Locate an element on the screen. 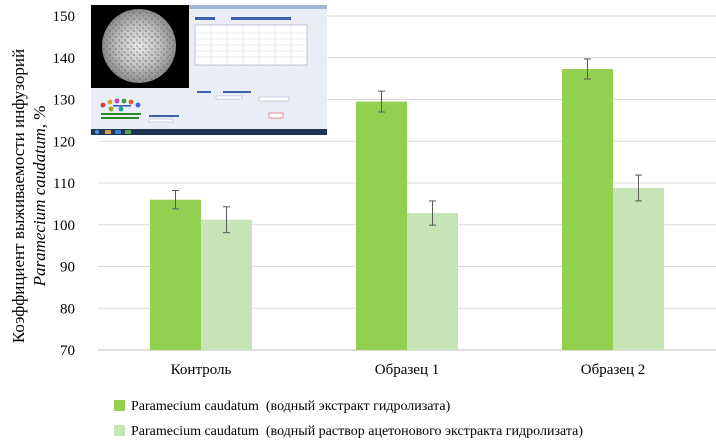 This screenshot has width=716, height=446. y-tick-label: 150 is located at coordinates (64, 17).